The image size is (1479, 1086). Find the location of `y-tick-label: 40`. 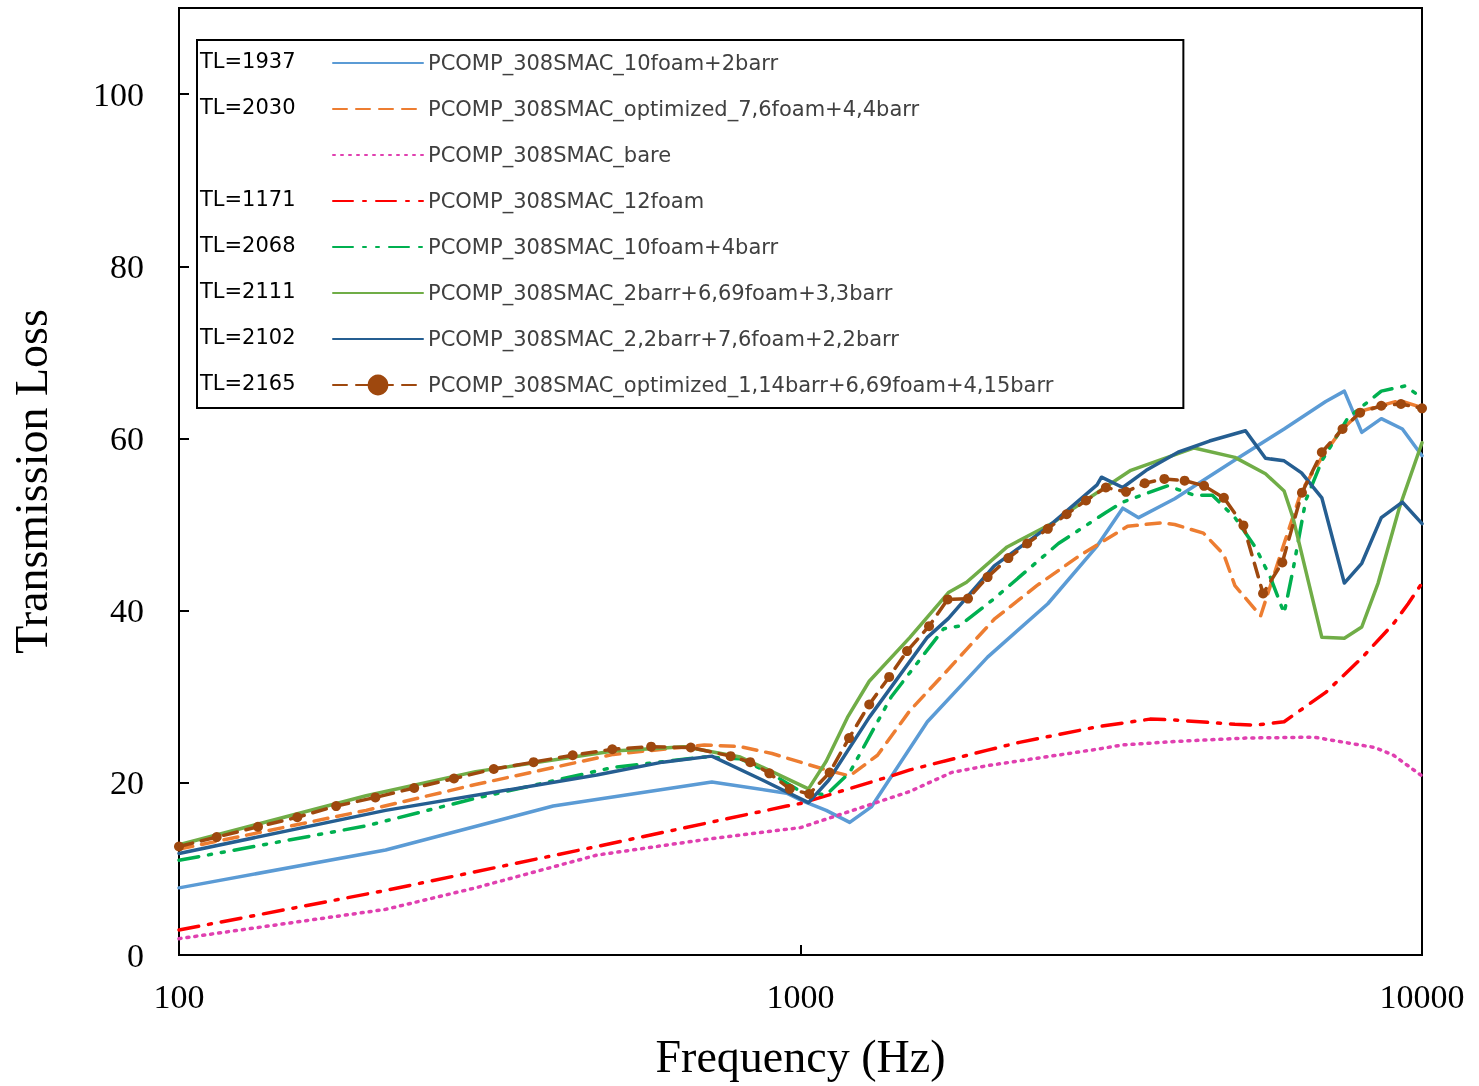

y-tick-label: 40 is located at coordinates (127, 611).